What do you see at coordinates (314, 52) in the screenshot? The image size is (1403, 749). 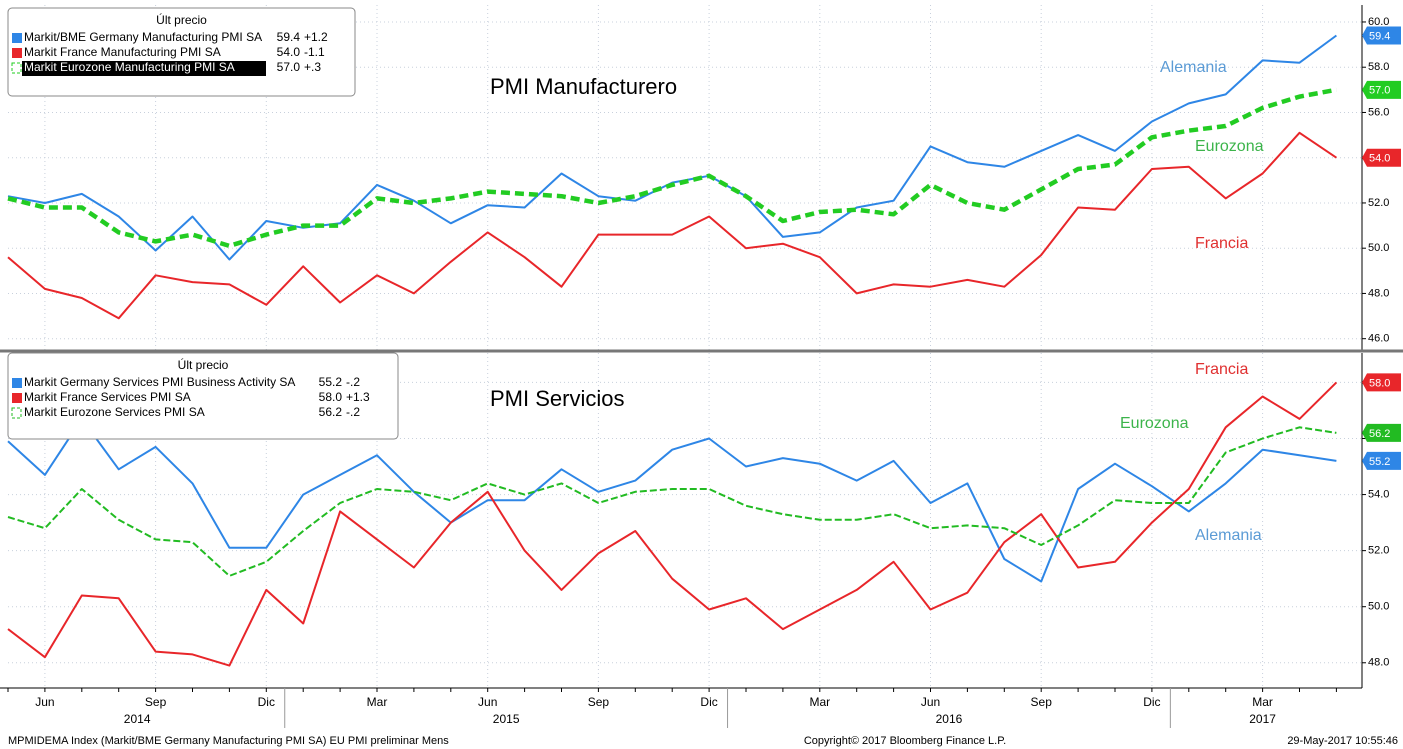 I see `legend-change: -1.1` at bounding box center [314, 52].